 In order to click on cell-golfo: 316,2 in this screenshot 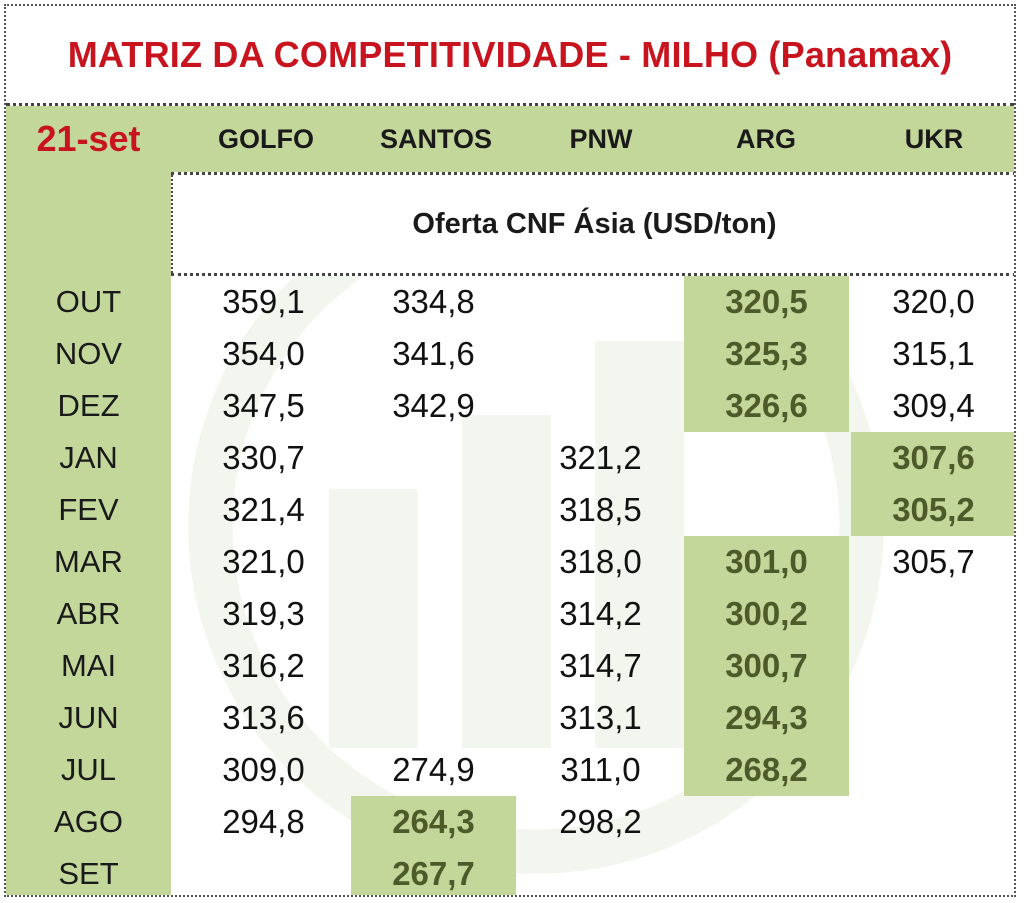, I will do `click(263, 665)`.